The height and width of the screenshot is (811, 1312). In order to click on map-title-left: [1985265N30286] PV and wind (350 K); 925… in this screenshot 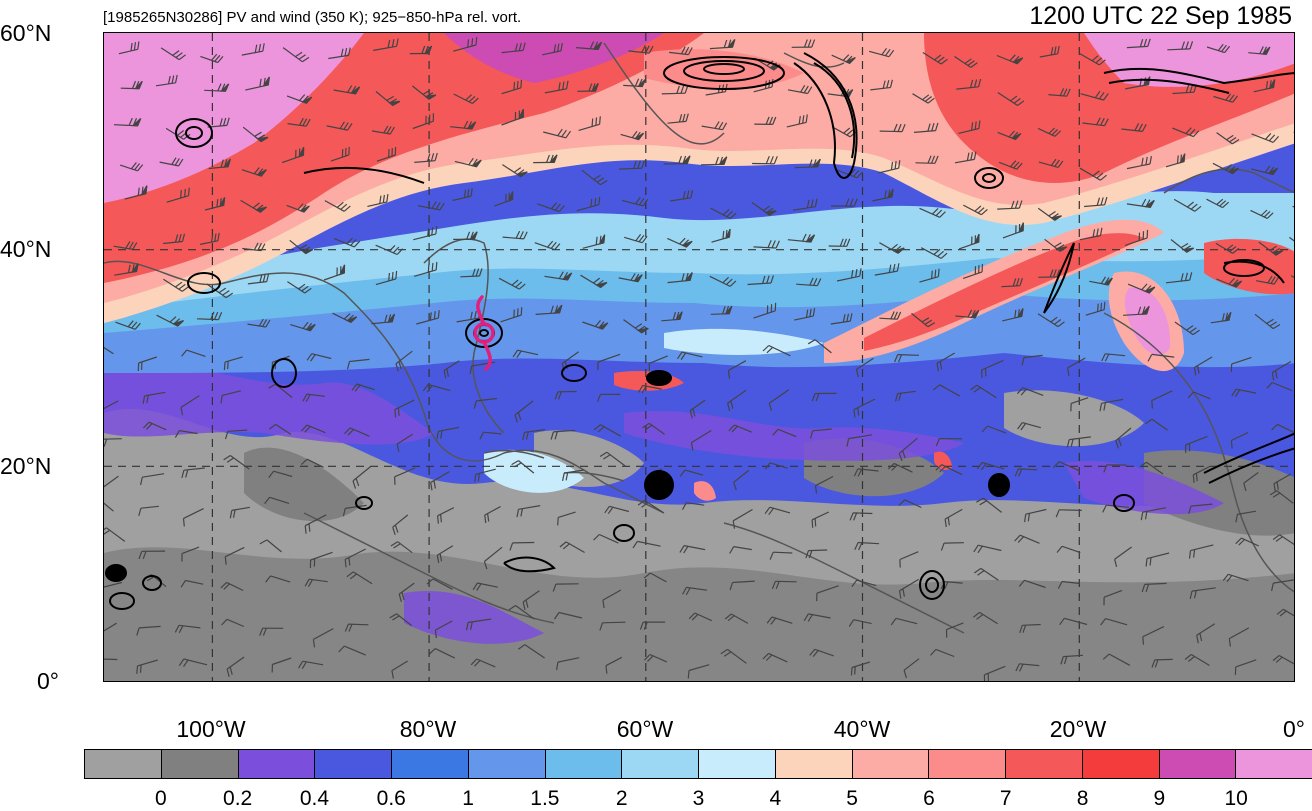, I will do `click(312, 17)`.